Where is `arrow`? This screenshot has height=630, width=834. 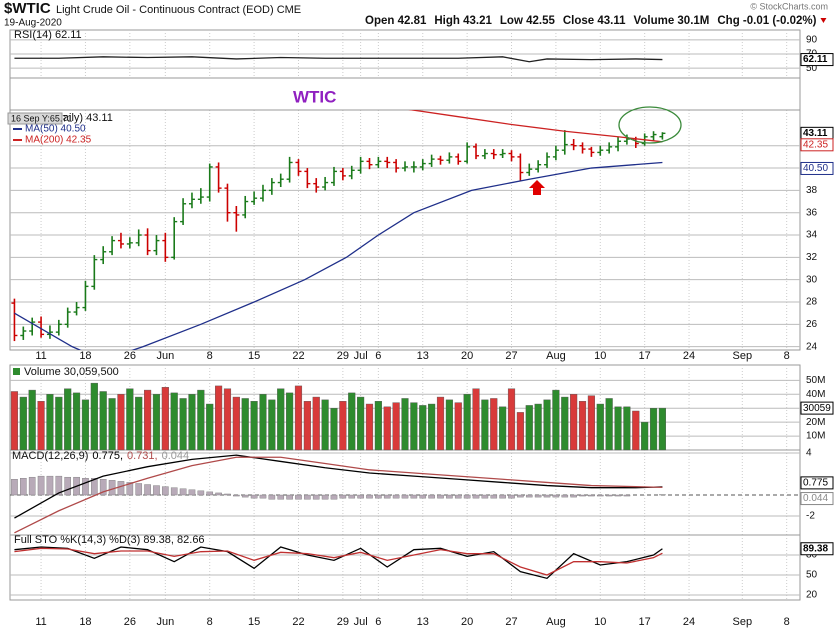
arrow is located at coordinates (537, 187).